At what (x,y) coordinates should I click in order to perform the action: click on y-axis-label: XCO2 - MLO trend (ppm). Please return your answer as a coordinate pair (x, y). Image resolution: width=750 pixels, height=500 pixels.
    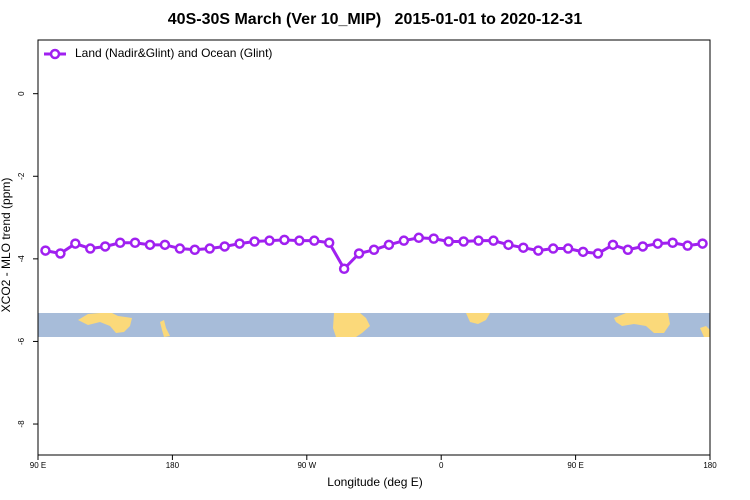
    Looking at the image, I should click on (6, 245).